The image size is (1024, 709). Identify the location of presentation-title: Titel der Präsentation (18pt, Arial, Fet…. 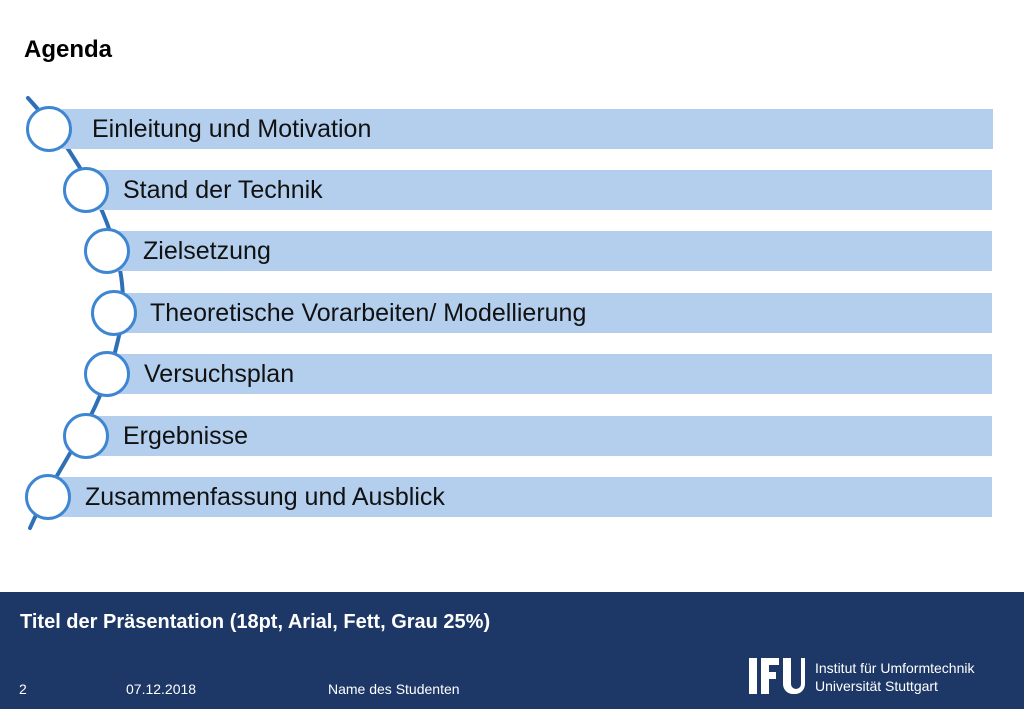
(255, 622).